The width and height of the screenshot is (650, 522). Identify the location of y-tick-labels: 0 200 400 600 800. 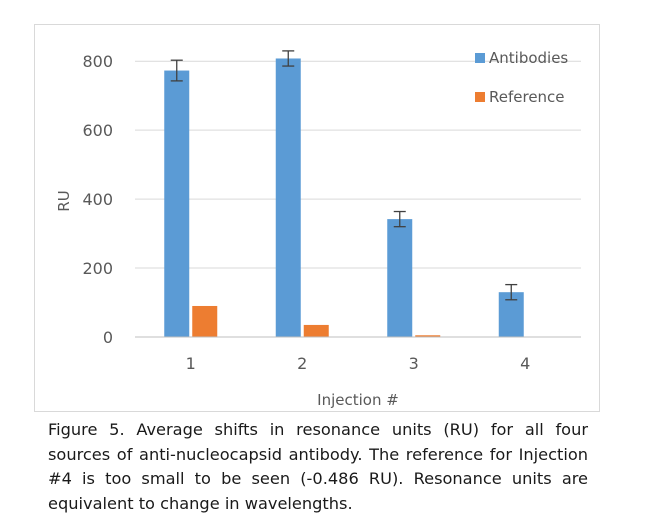
(97, 199).